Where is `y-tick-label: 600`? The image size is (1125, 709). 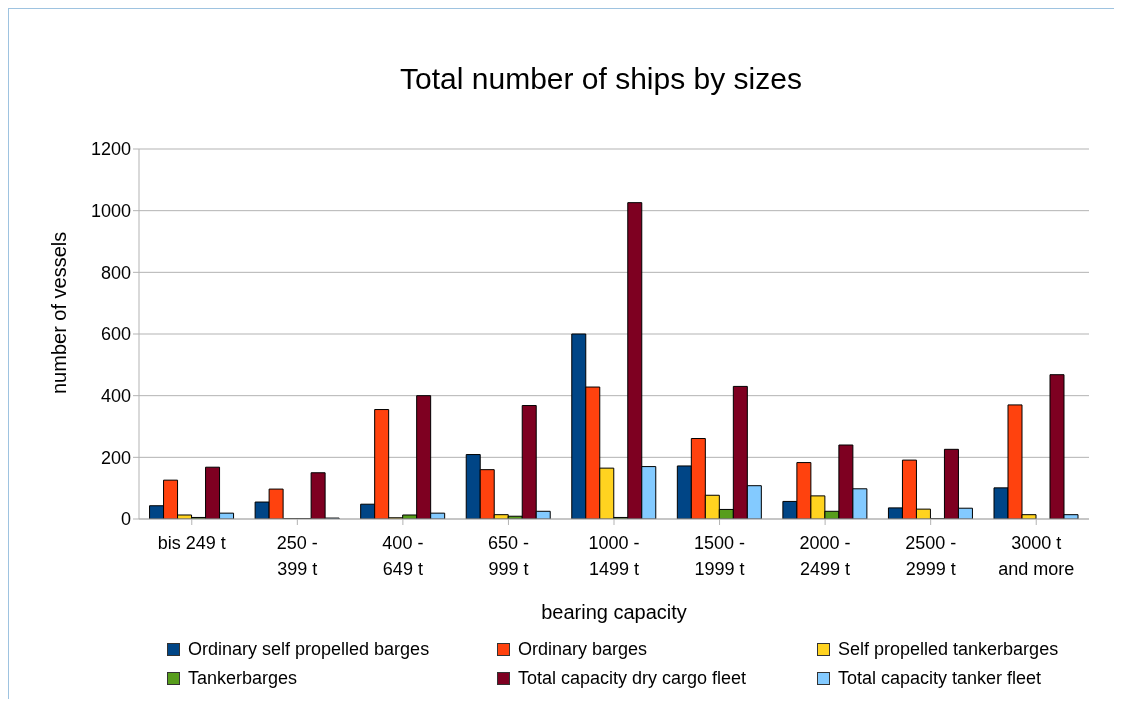 y-tick-label: 600 is located at coordinates (115, 334).